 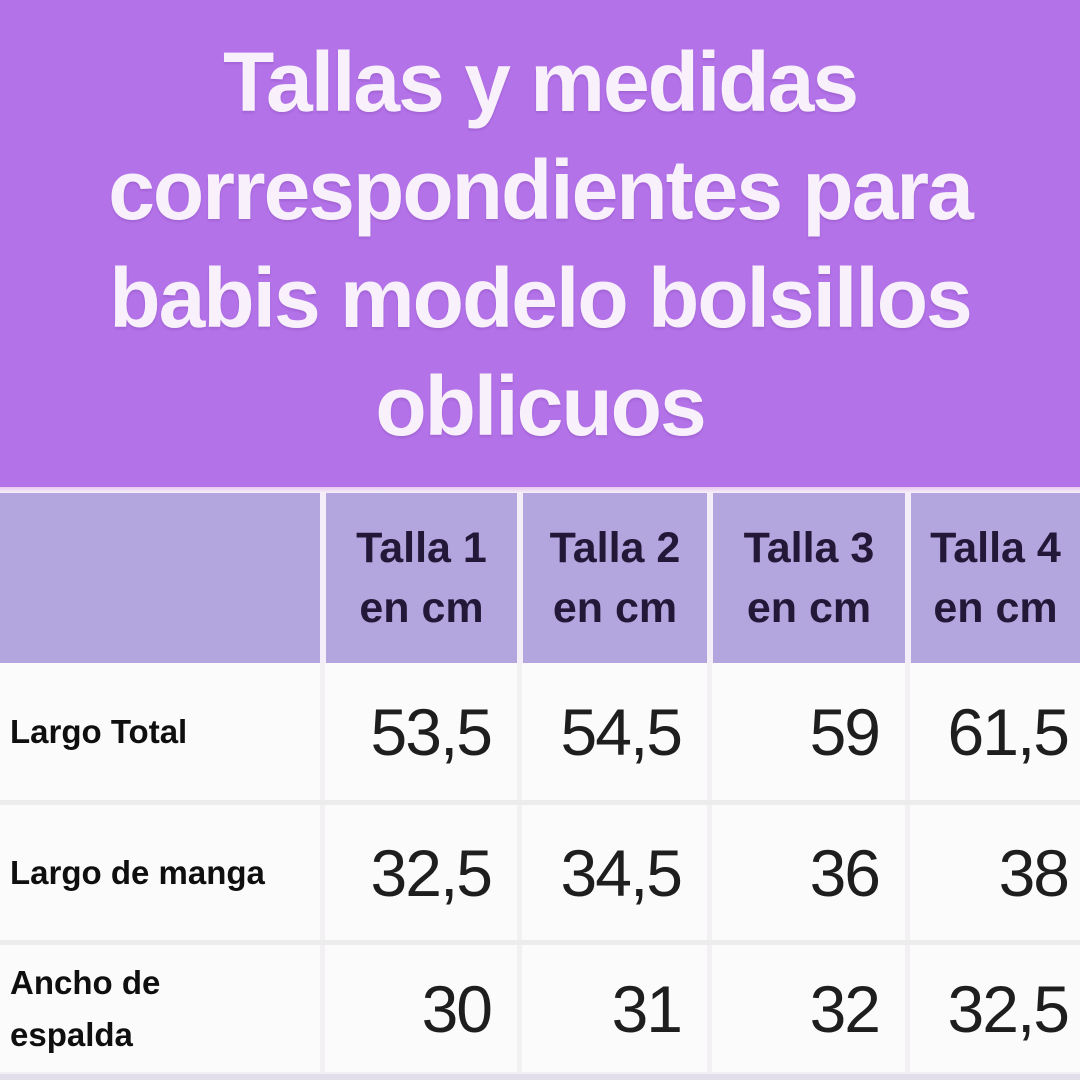 I want to click on cell-value: 30, so click(x=418, y=1008).